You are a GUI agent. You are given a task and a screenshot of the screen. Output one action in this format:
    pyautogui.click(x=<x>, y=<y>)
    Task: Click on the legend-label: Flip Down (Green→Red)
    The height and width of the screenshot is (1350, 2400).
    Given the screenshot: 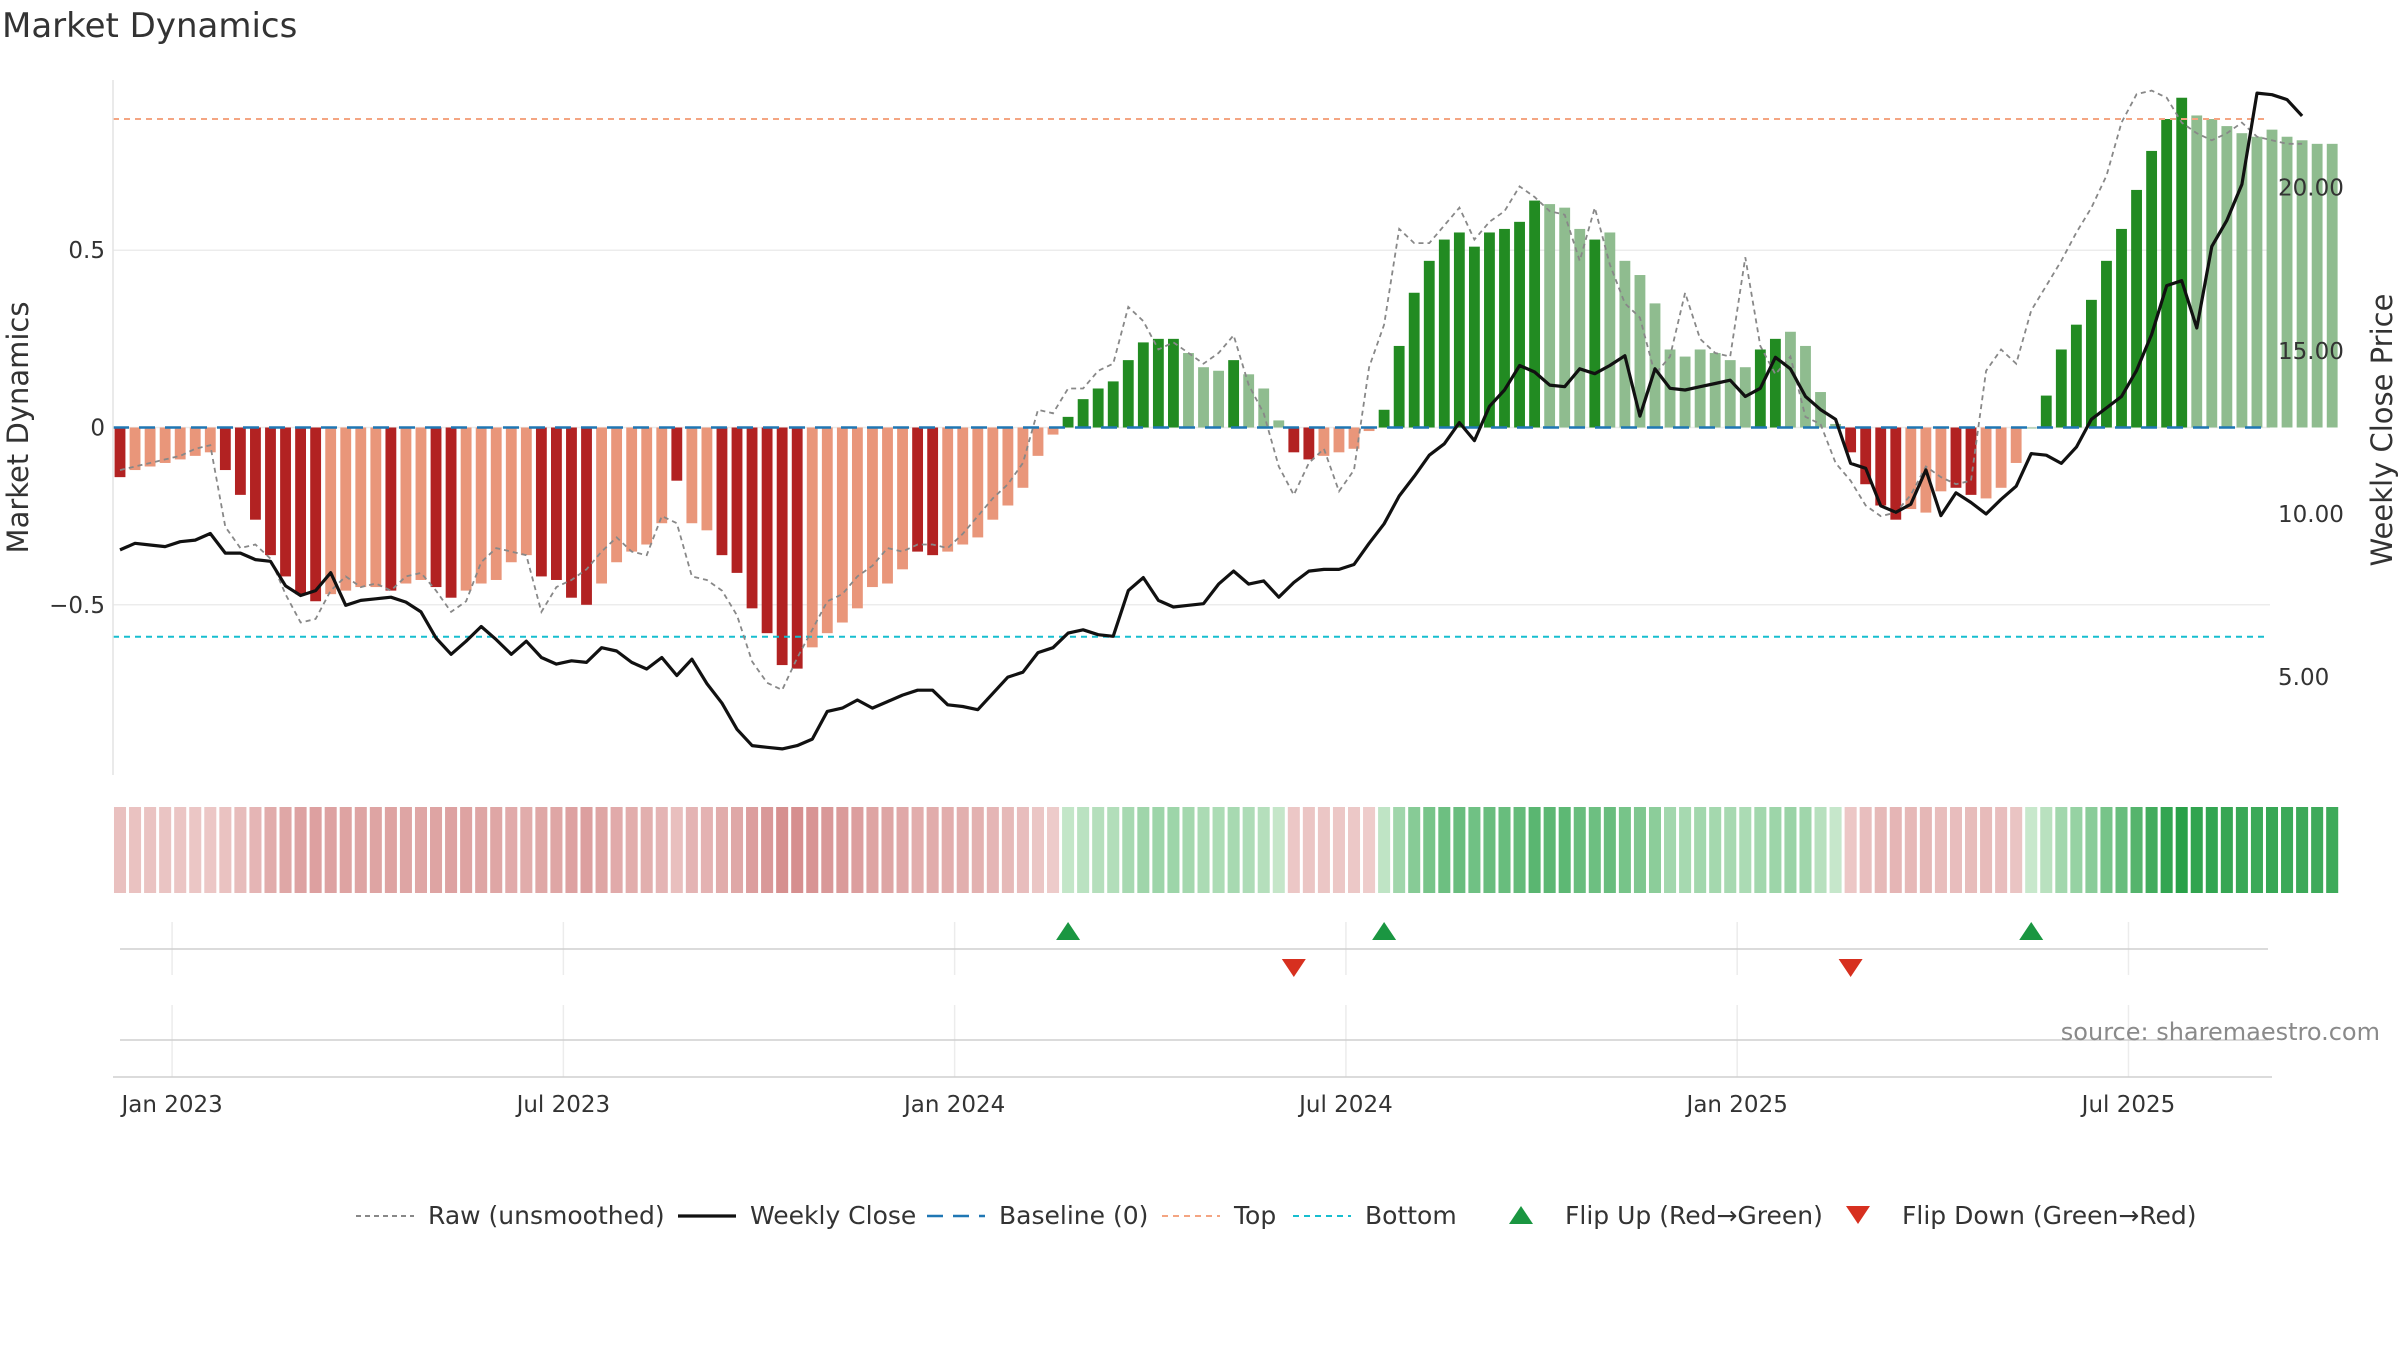 What is the action you would take?
    pyautogui.click(x=2049, y=1215)
    